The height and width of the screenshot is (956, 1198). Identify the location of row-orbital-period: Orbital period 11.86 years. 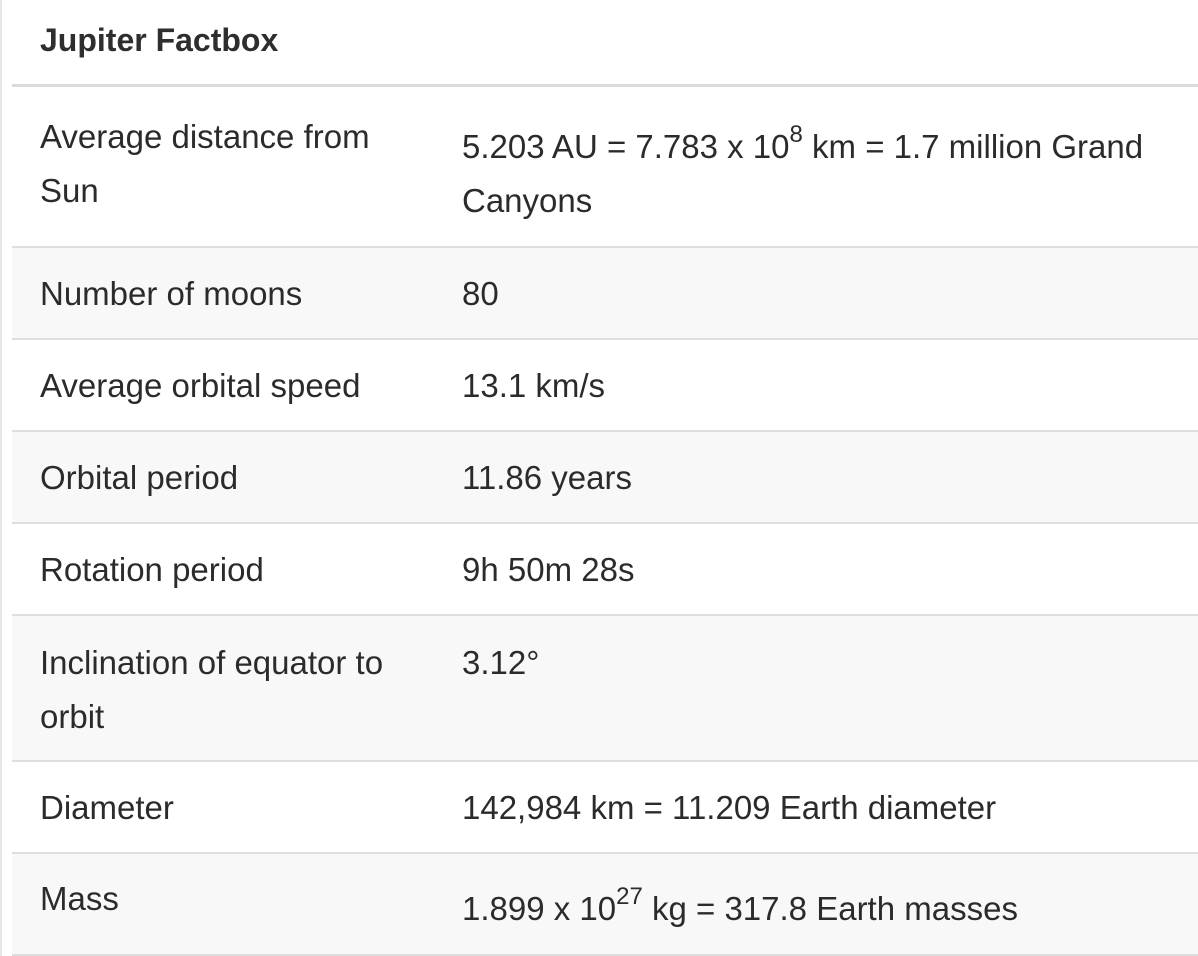
(605, 478).